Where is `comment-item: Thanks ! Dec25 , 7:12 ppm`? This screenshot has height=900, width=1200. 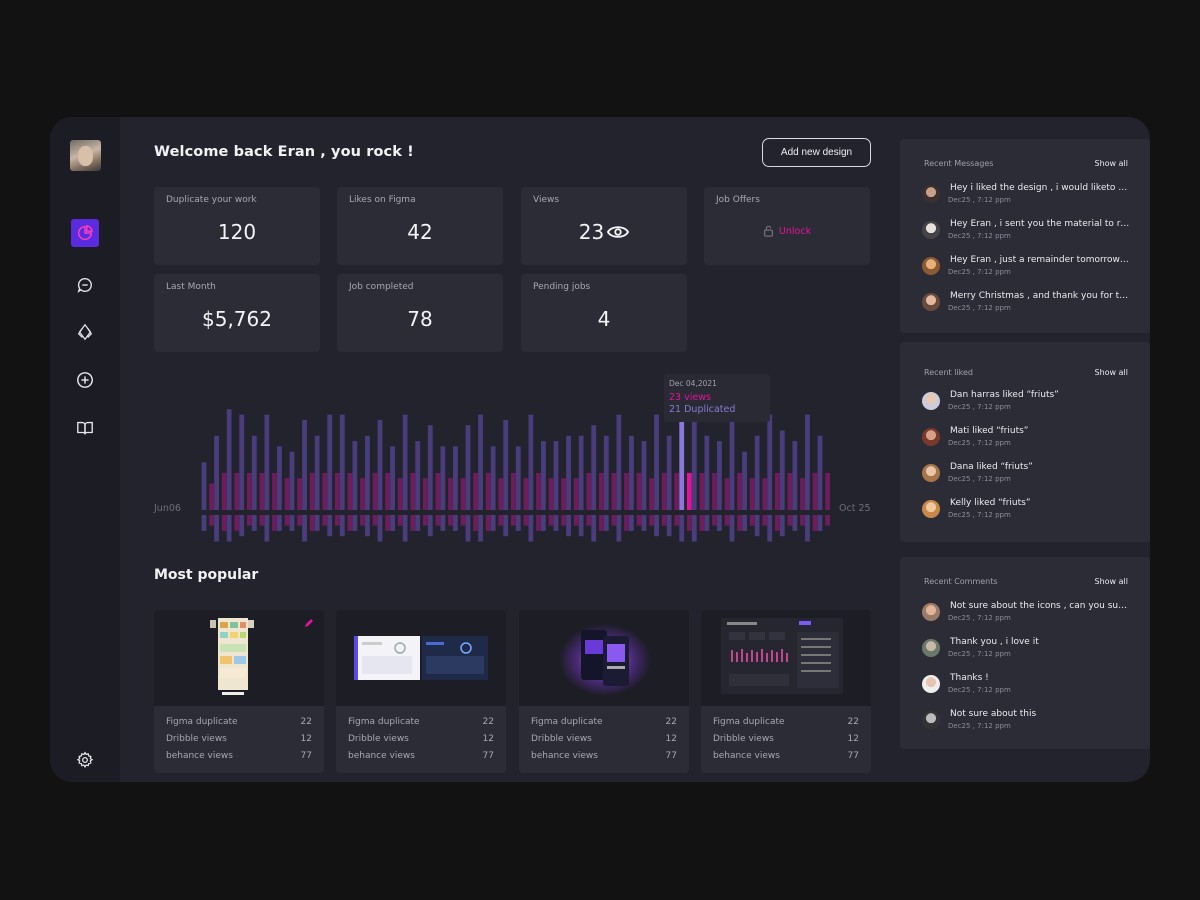
comment-item: Thanks ! Dec25 , 7:12 ppm is located at coordinates (1027, 688).